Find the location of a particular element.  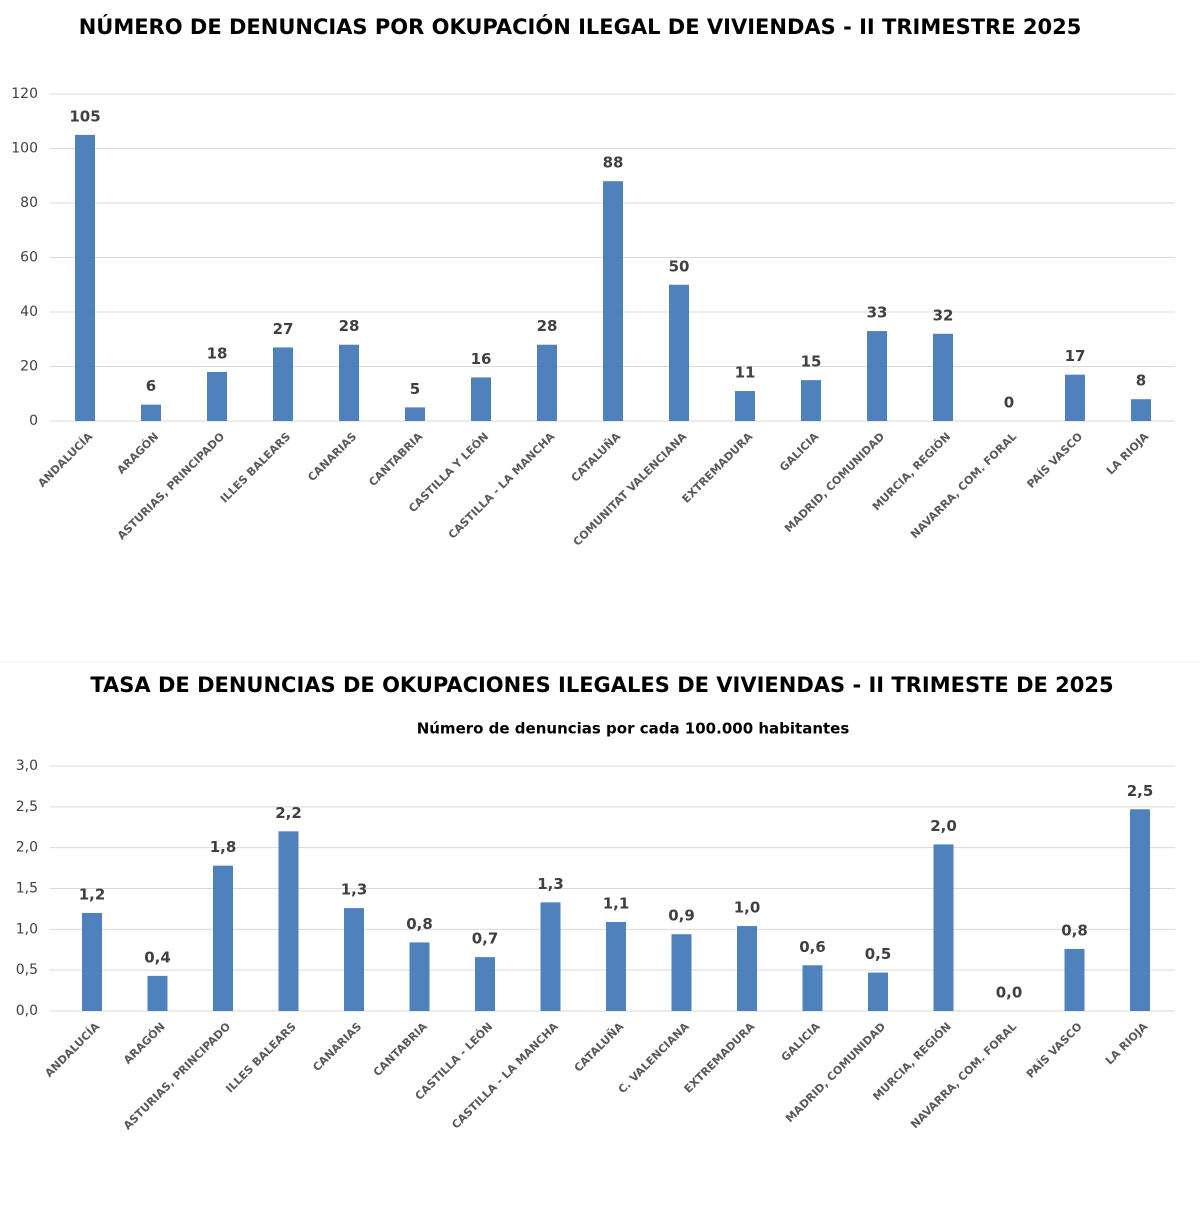

y-tick-label: 0,5 is located at coordinates (27, 970).